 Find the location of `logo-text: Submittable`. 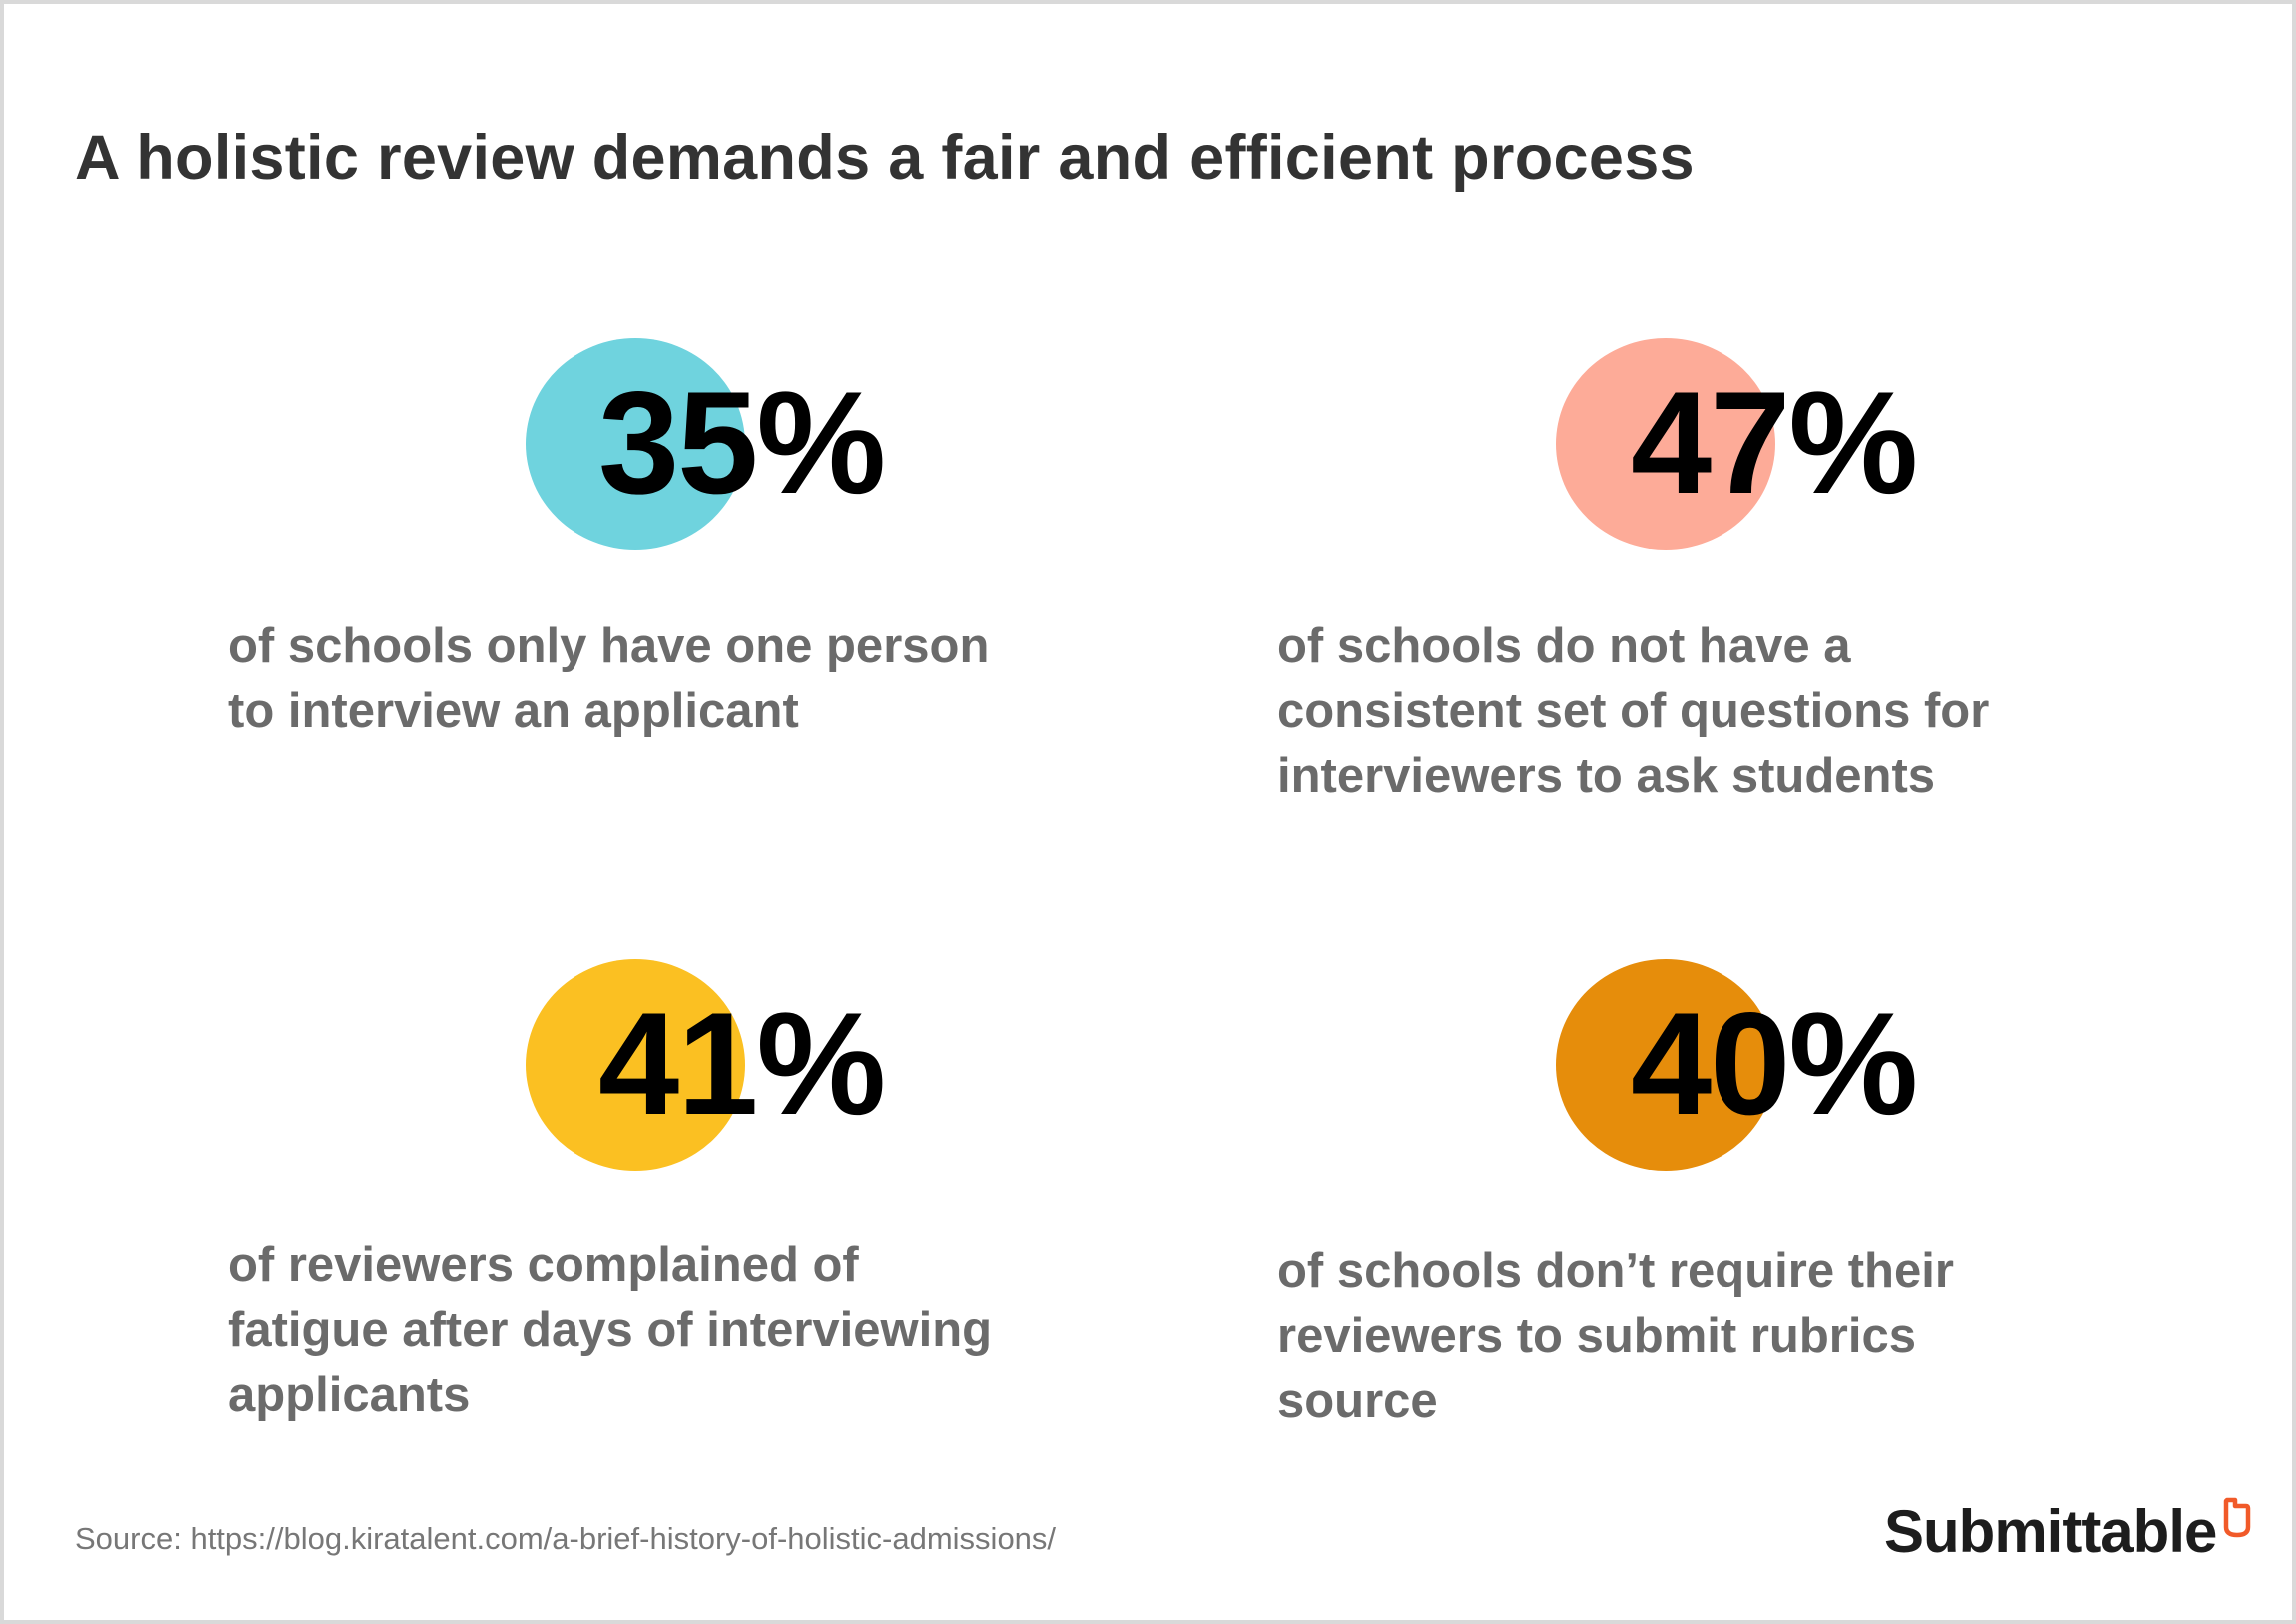

logo-text: Submittable is located at coordinates (2050, 1531).